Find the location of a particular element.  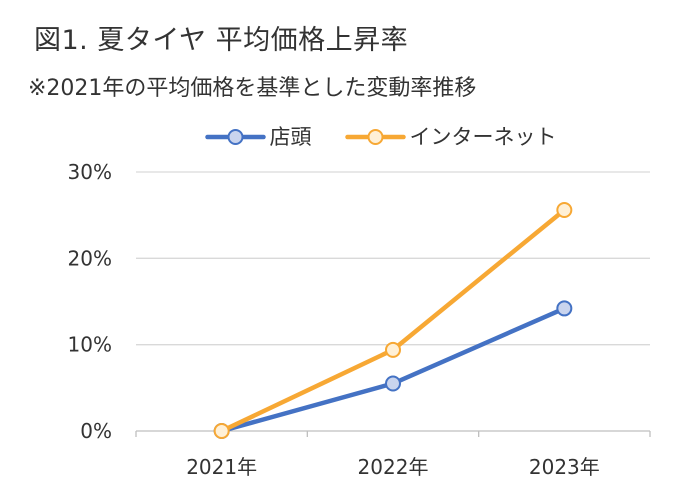

chart-subtitle: ※2021年の平均価格を基準とした変動率推移 is located at coordinates (252, 88).